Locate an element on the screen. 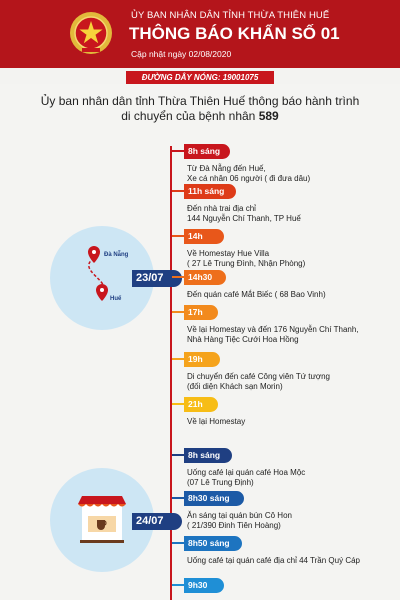 The width and height of the screenshot is (400, 600). intro-line-2: di chuyển của bệnh nhân 589 is located at coordinates (200, 116).